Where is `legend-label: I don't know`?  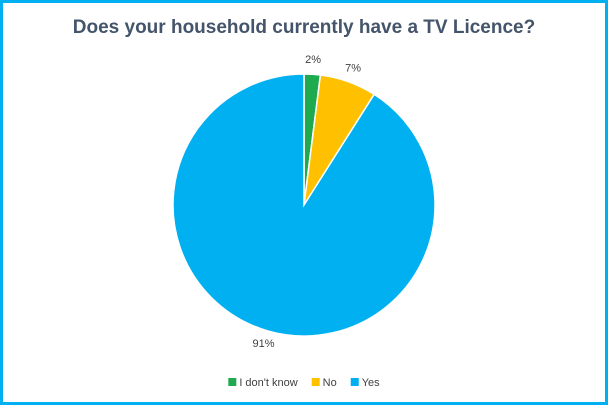
legend-label: I don't know is located at coordinates (268, 383).